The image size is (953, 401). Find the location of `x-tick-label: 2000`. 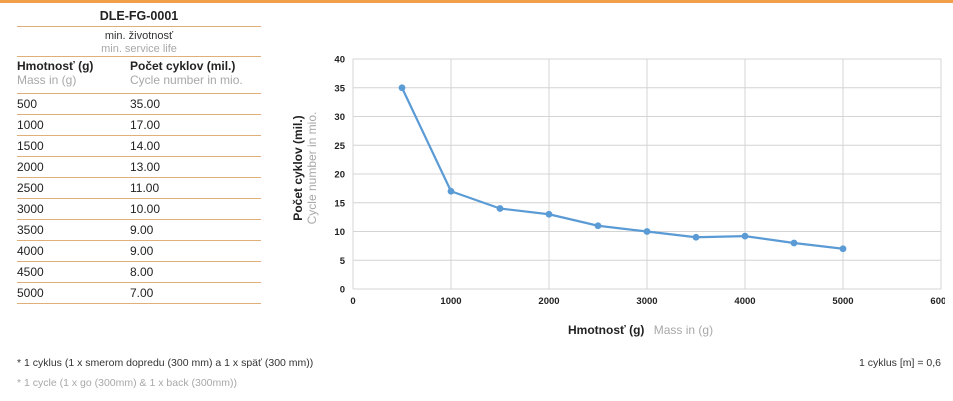

x-tick-label: 2000 is located at coordinates (548, 301).